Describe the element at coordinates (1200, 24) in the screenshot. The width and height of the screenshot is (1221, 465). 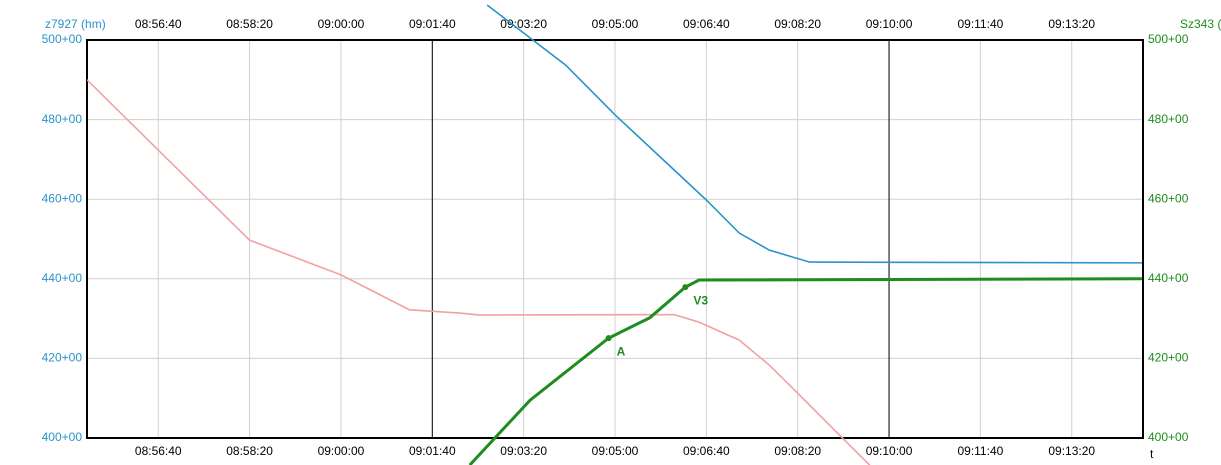
I see `y2-axis-label: Sz343 (hm)` at that location.